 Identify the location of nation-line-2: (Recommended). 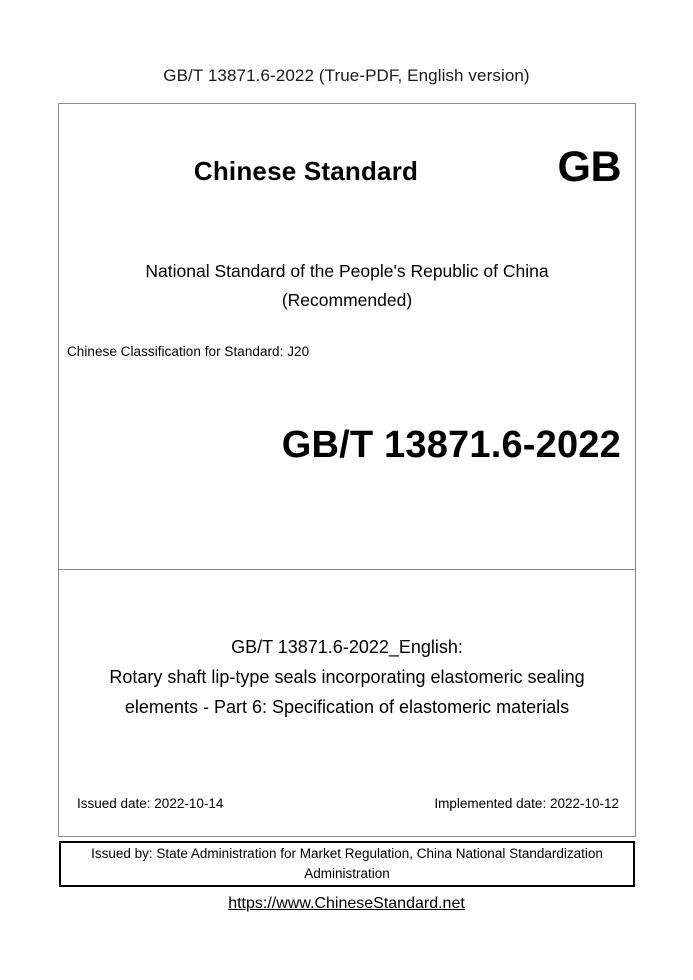
(347, 300).